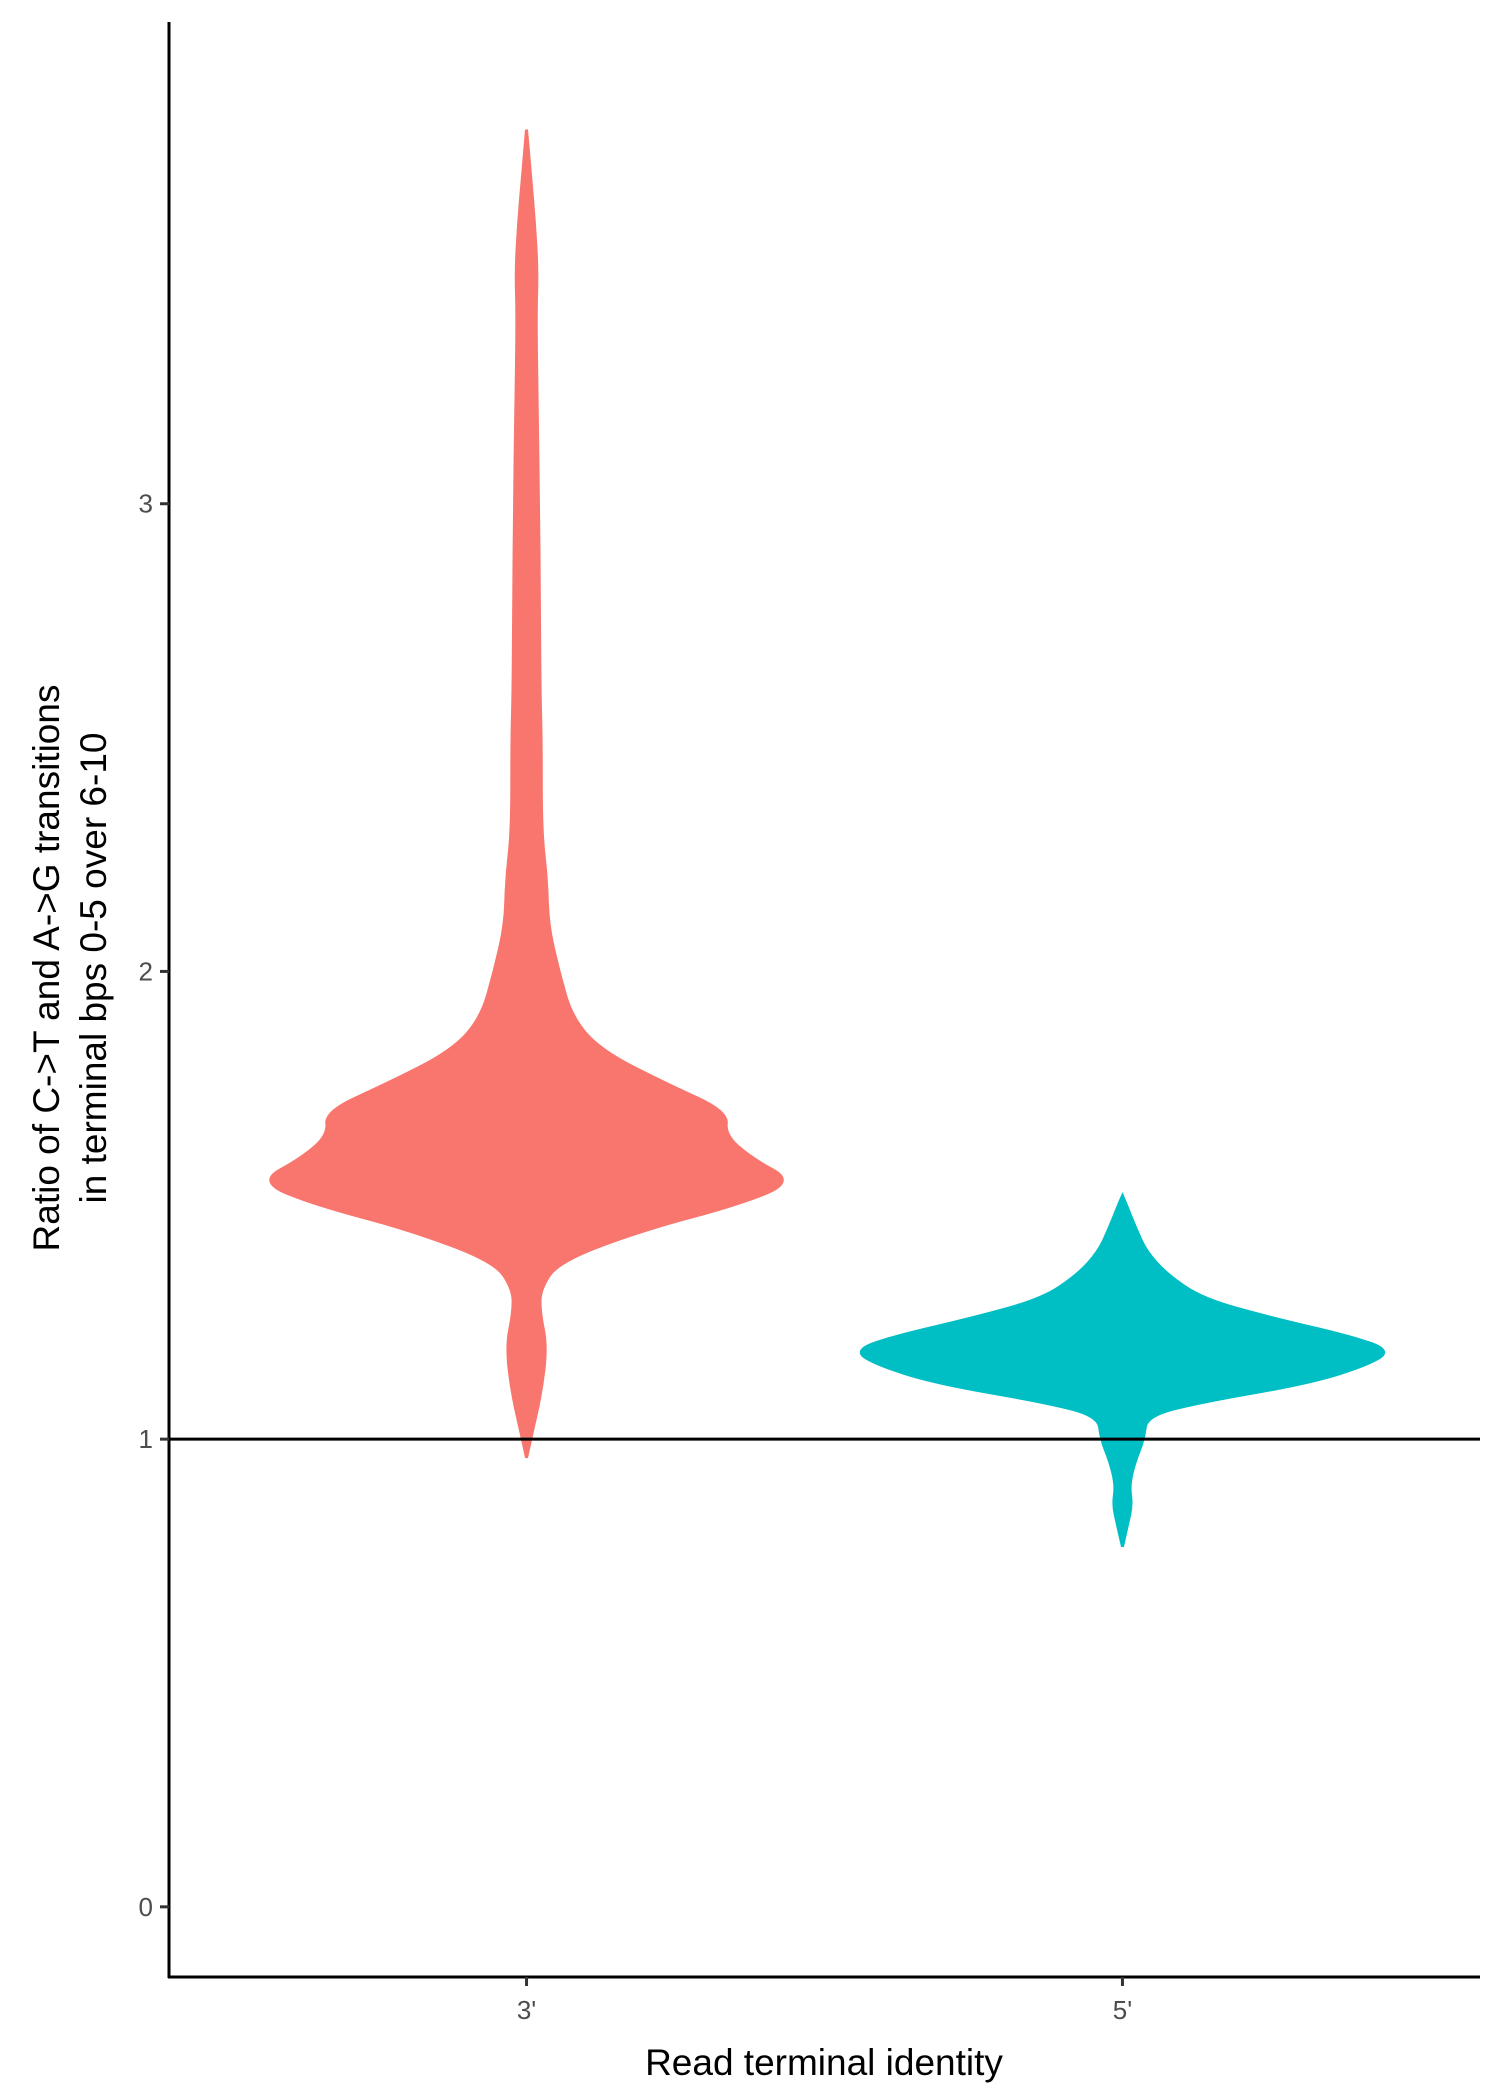 This screenshot has height=2100, width=1500. Describe the element at coordinates (146, 971) in the screenshot. I see `y-tick-label: 2` at that location.